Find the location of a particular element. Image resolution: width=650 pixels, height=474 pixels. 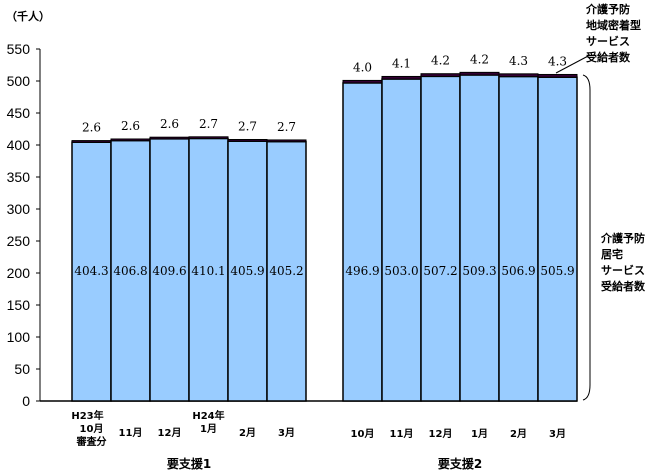

group-label: 要支援2 is located at coordinates (460, 463).